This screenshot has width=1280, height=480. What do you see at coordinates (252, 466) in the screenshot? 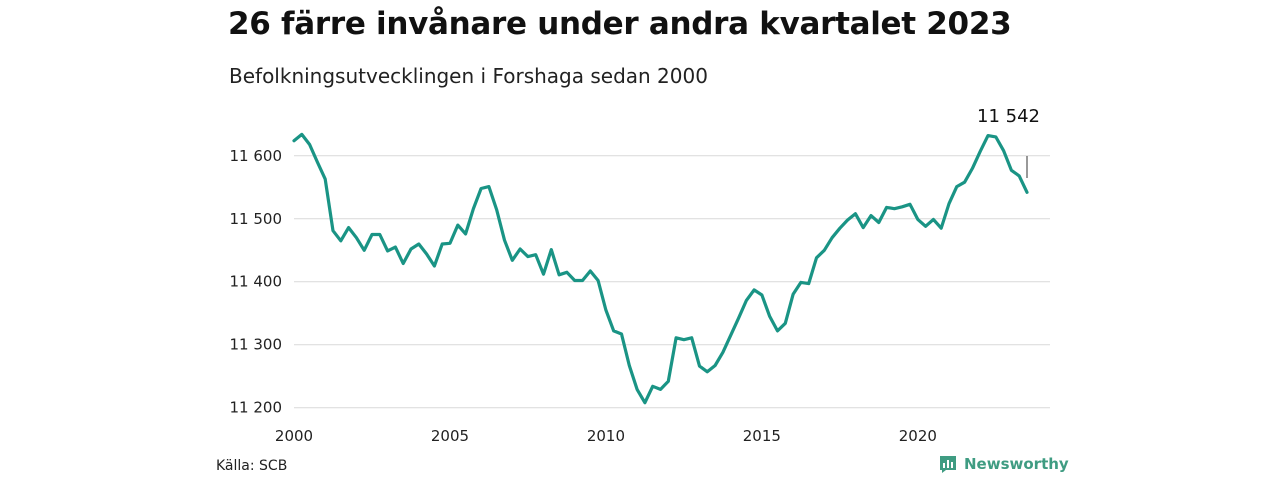
I see `source-note: Källa: SCB` at bounding box center [252, 466].